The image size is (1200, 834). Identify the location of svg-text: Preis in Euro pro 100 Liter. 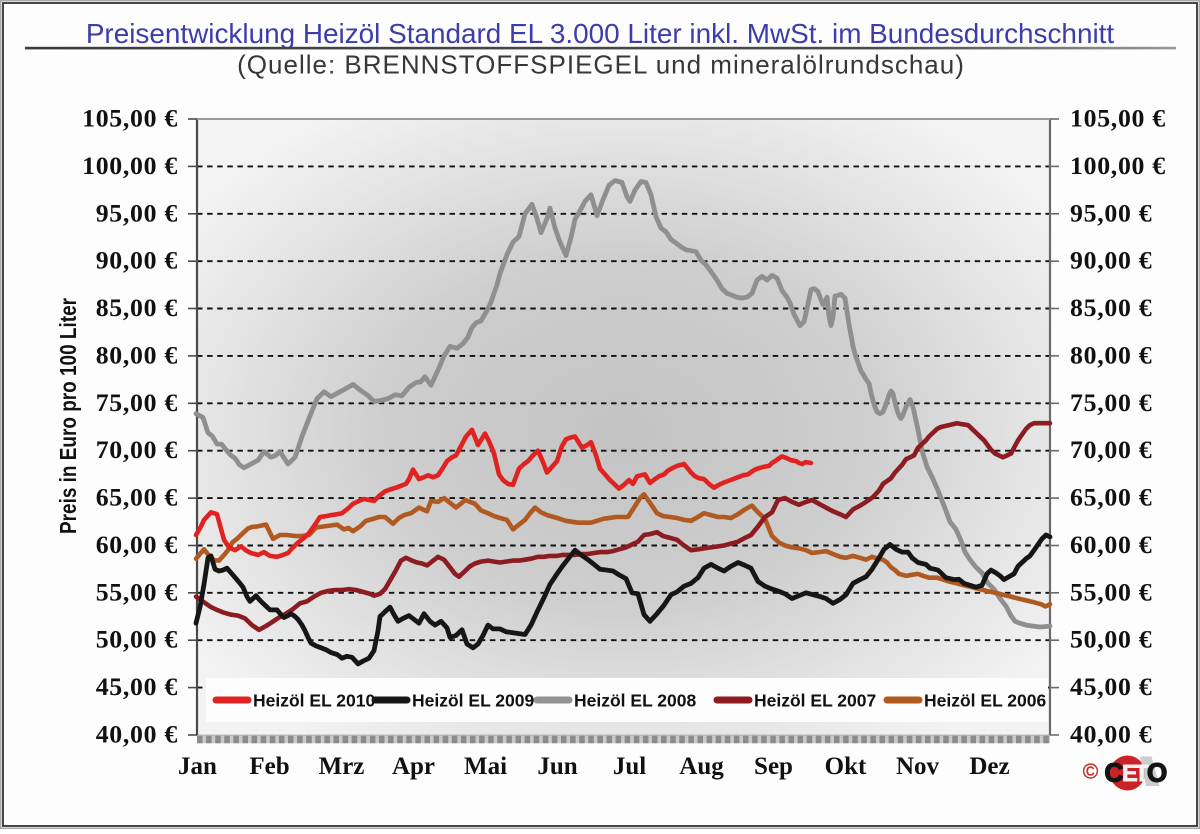
(68, 416).